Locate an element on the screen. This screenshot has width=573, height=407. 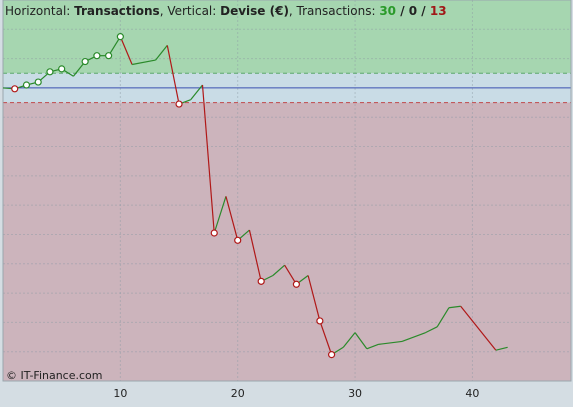
header-part: 0 is located at coordinates (413, 11).